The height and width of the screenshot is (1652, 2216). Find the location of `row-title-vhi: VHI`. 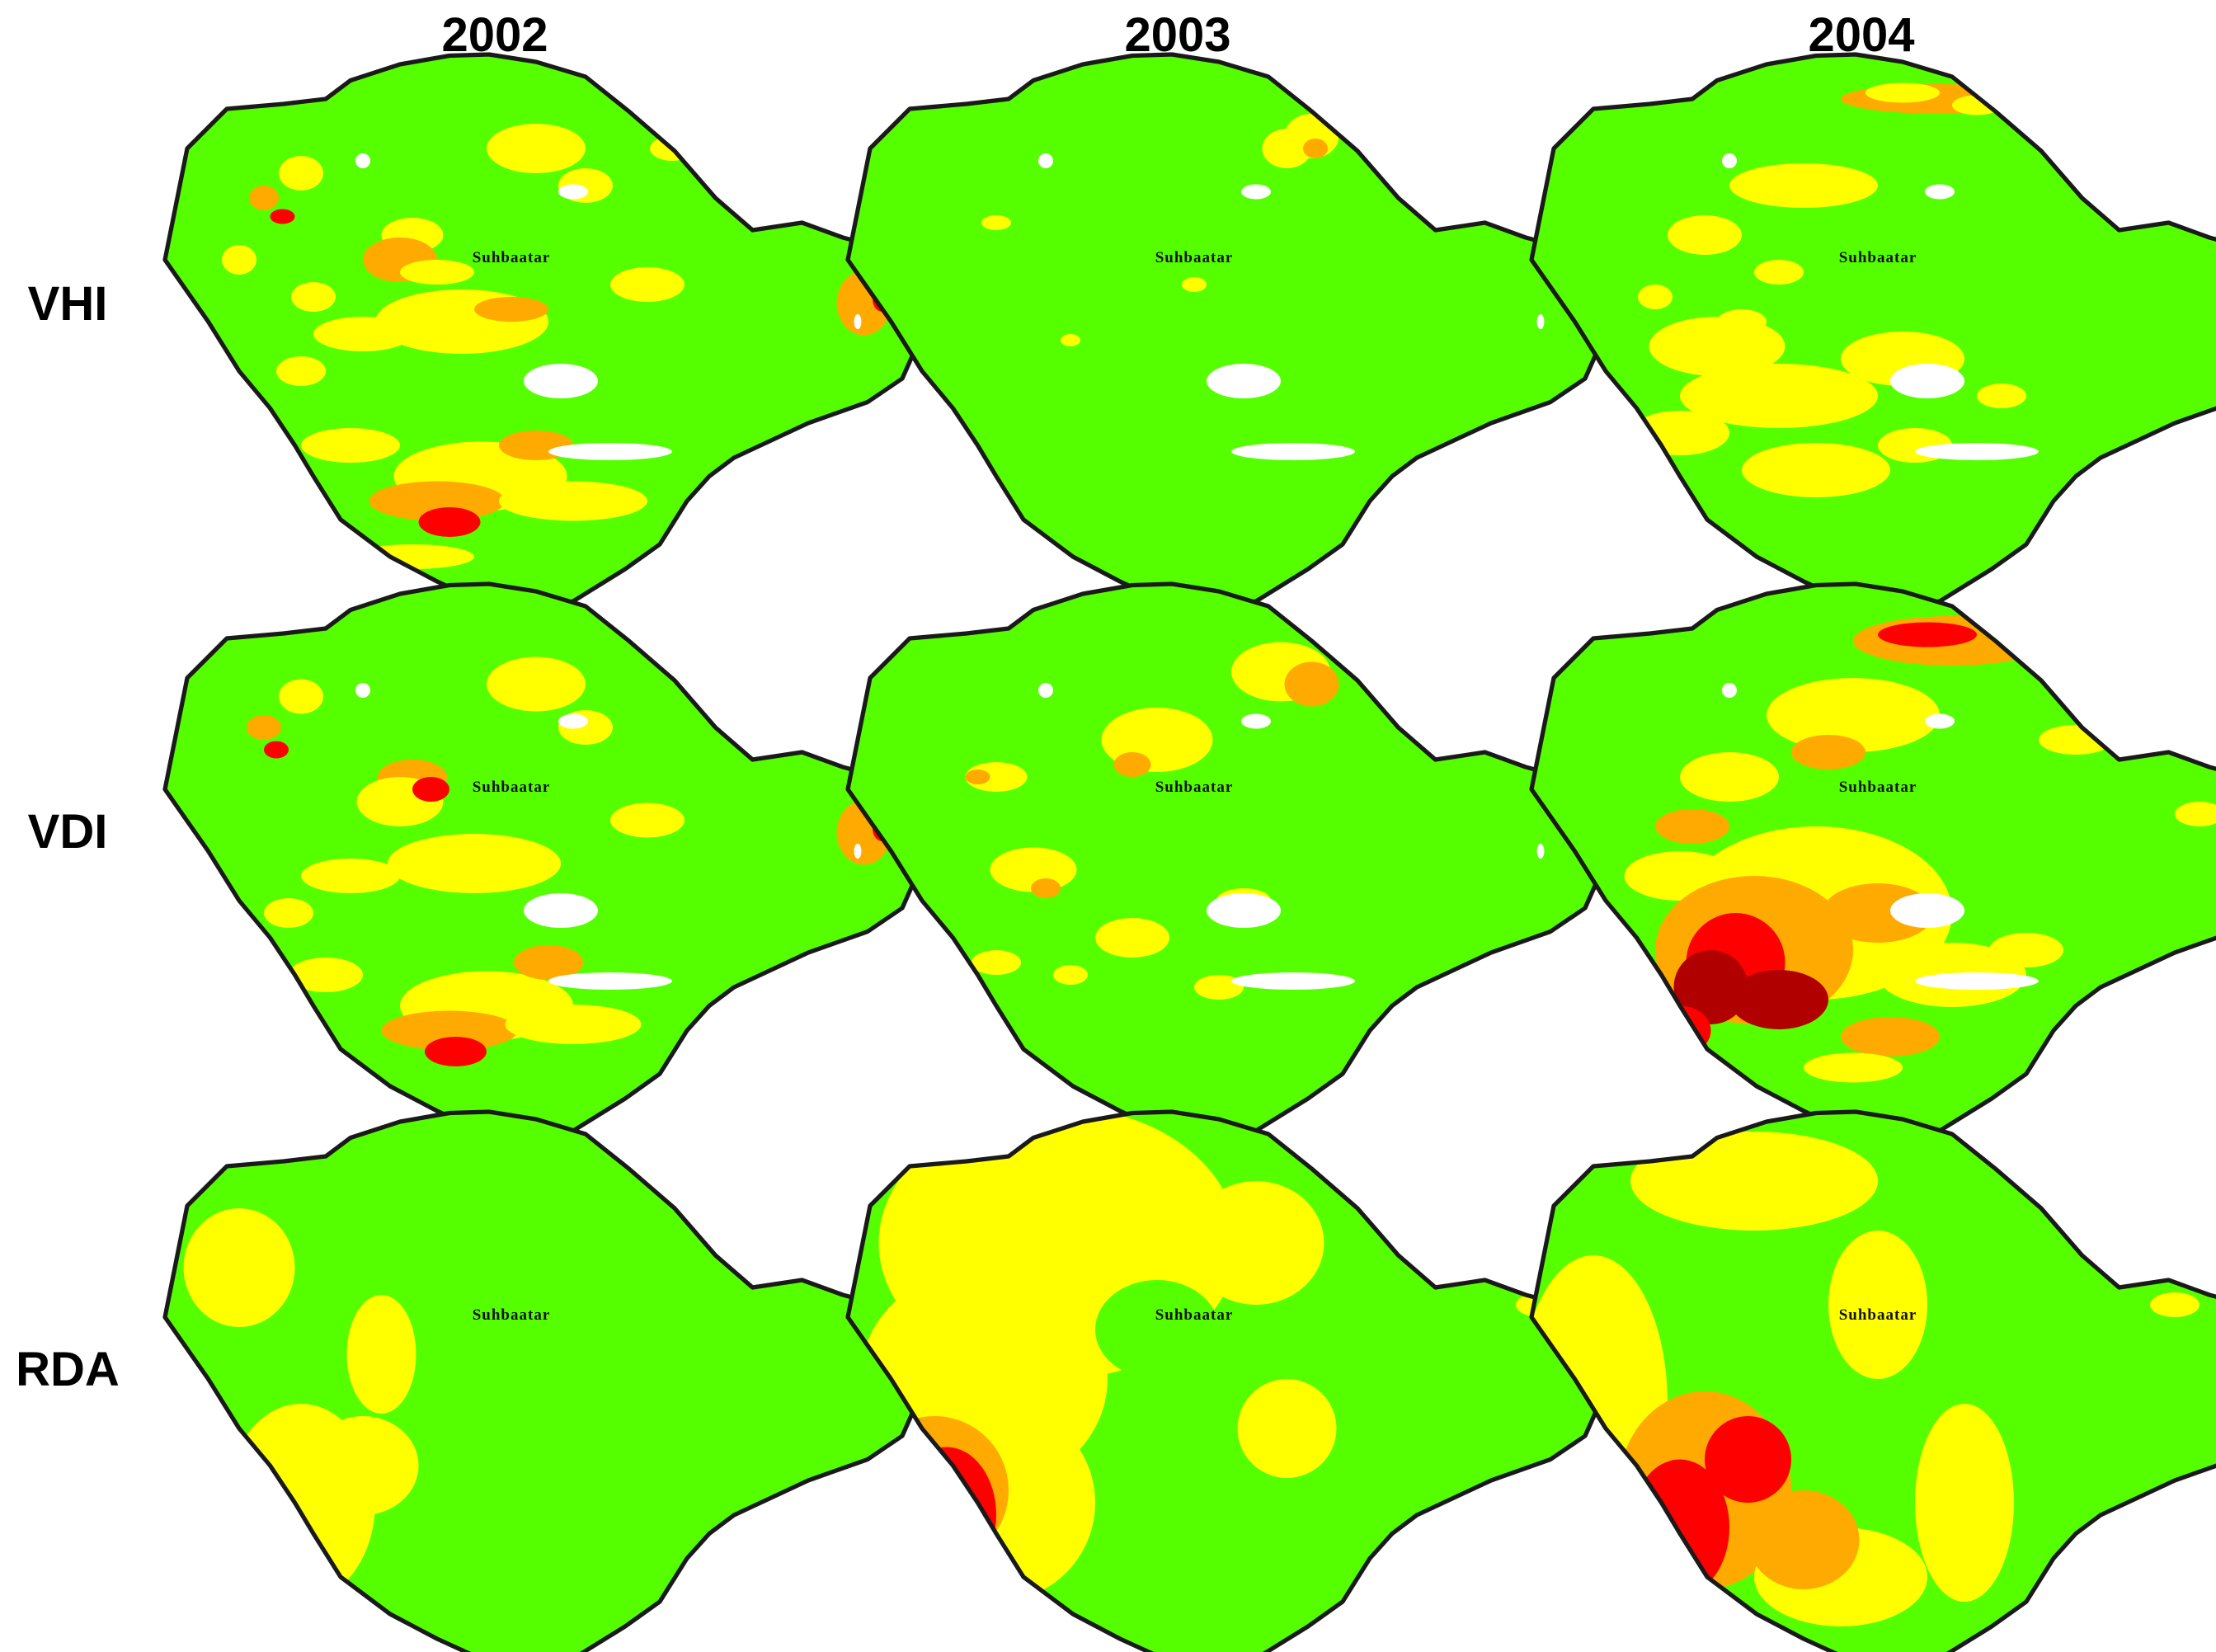

row-title-vhi: VHI is located at coordinates (68, 304).